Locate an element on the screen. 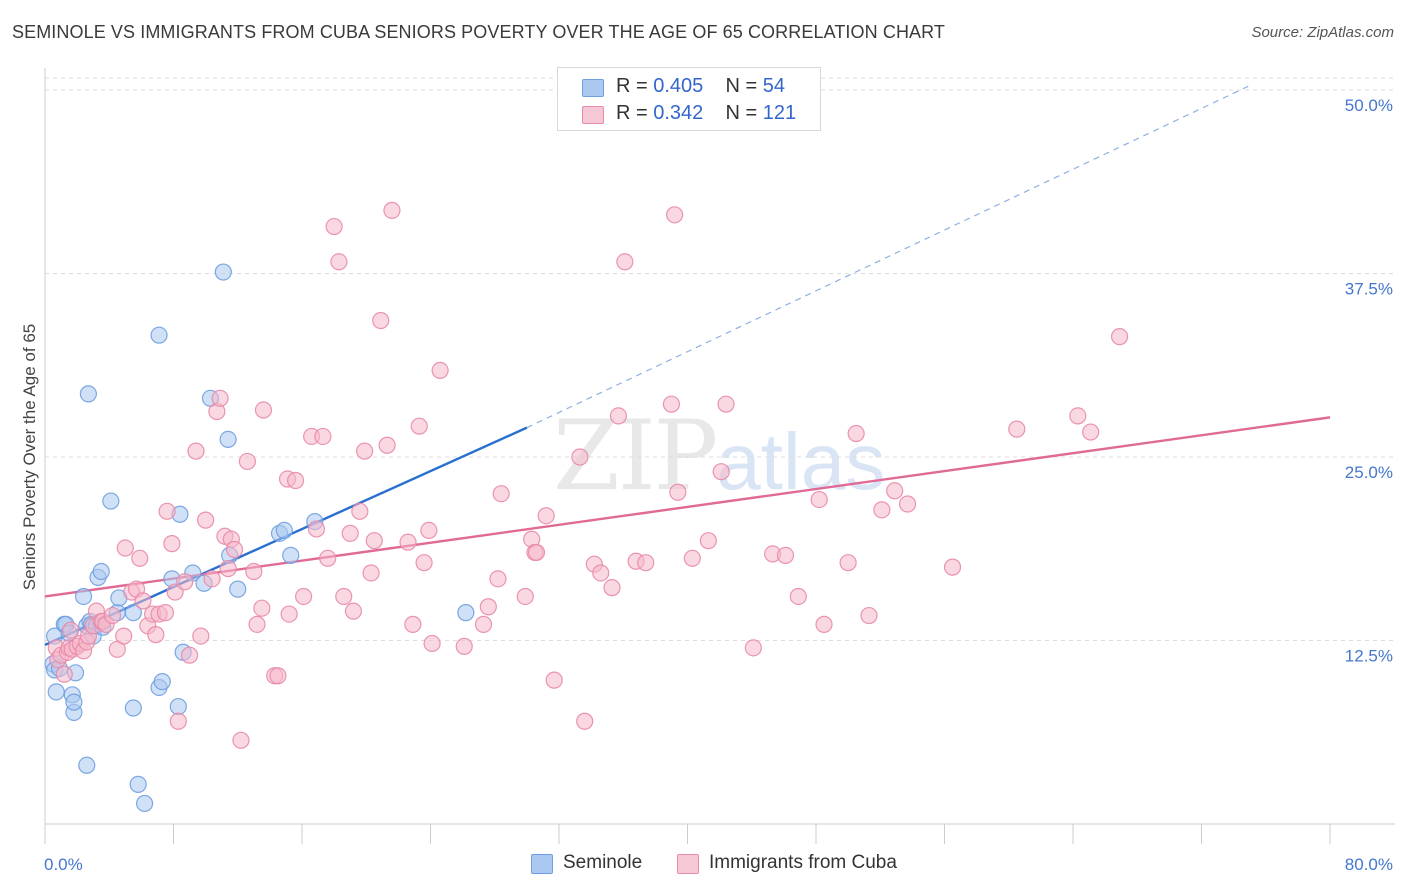 The image size is (1406, 892). y-tick-label: 50.0% is located at coordinates (1369, 105).